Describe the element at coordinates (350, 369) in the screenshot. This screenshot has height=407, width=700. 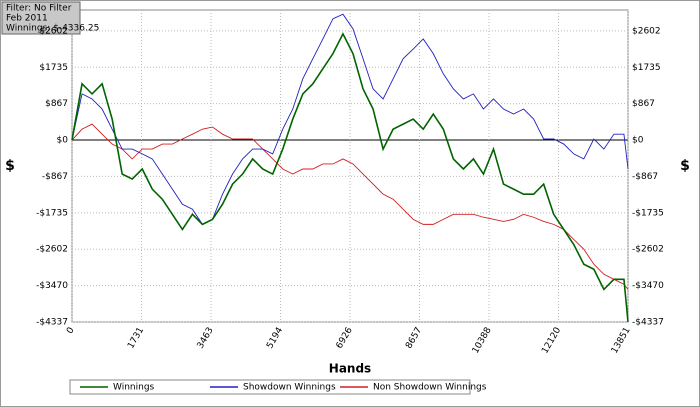
I see `x-axis-label: Hands` at that location.